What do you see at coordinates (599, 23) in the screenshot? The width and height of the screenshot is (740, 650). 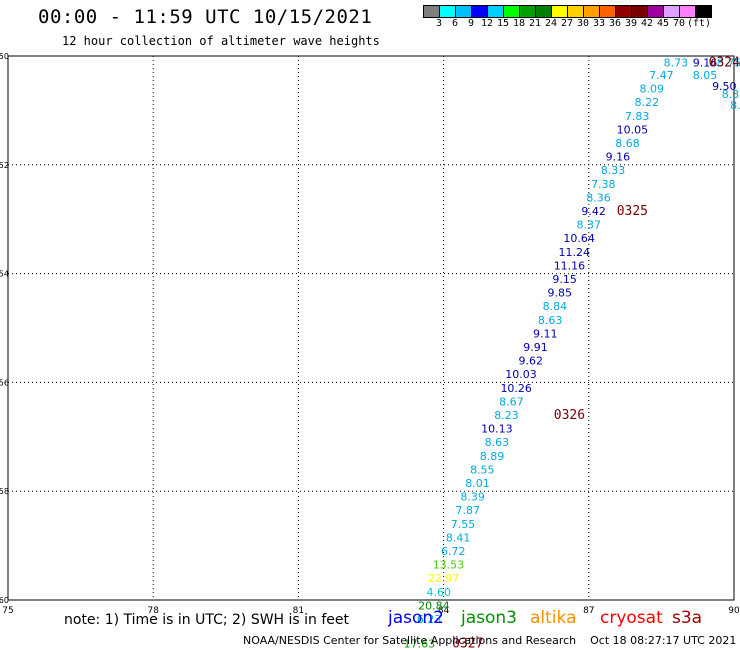 I see `colorbar-label: 33` at bounding box center [599, 23].